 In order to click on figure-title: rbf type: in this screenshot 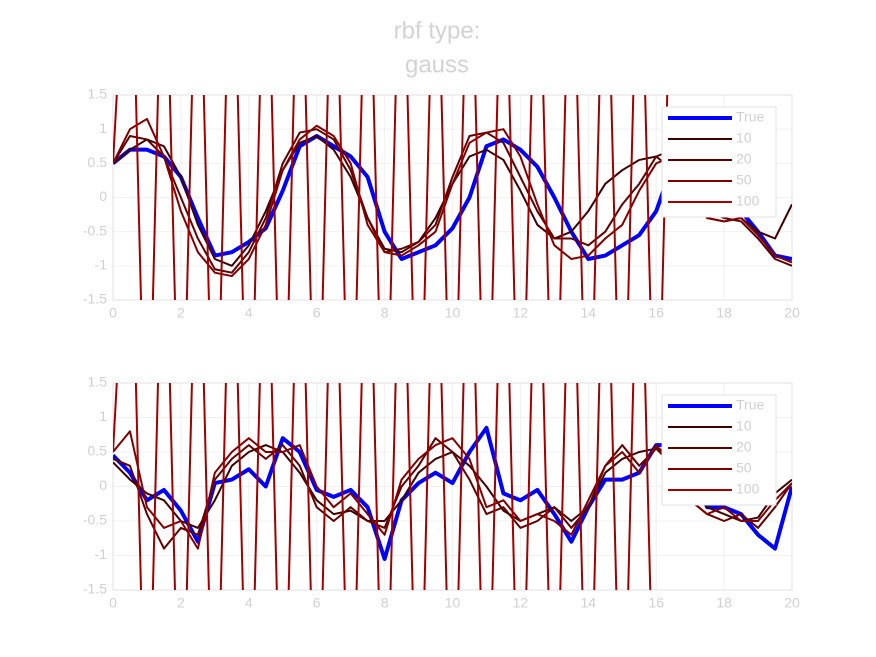, I will do `click(437, 30)`.